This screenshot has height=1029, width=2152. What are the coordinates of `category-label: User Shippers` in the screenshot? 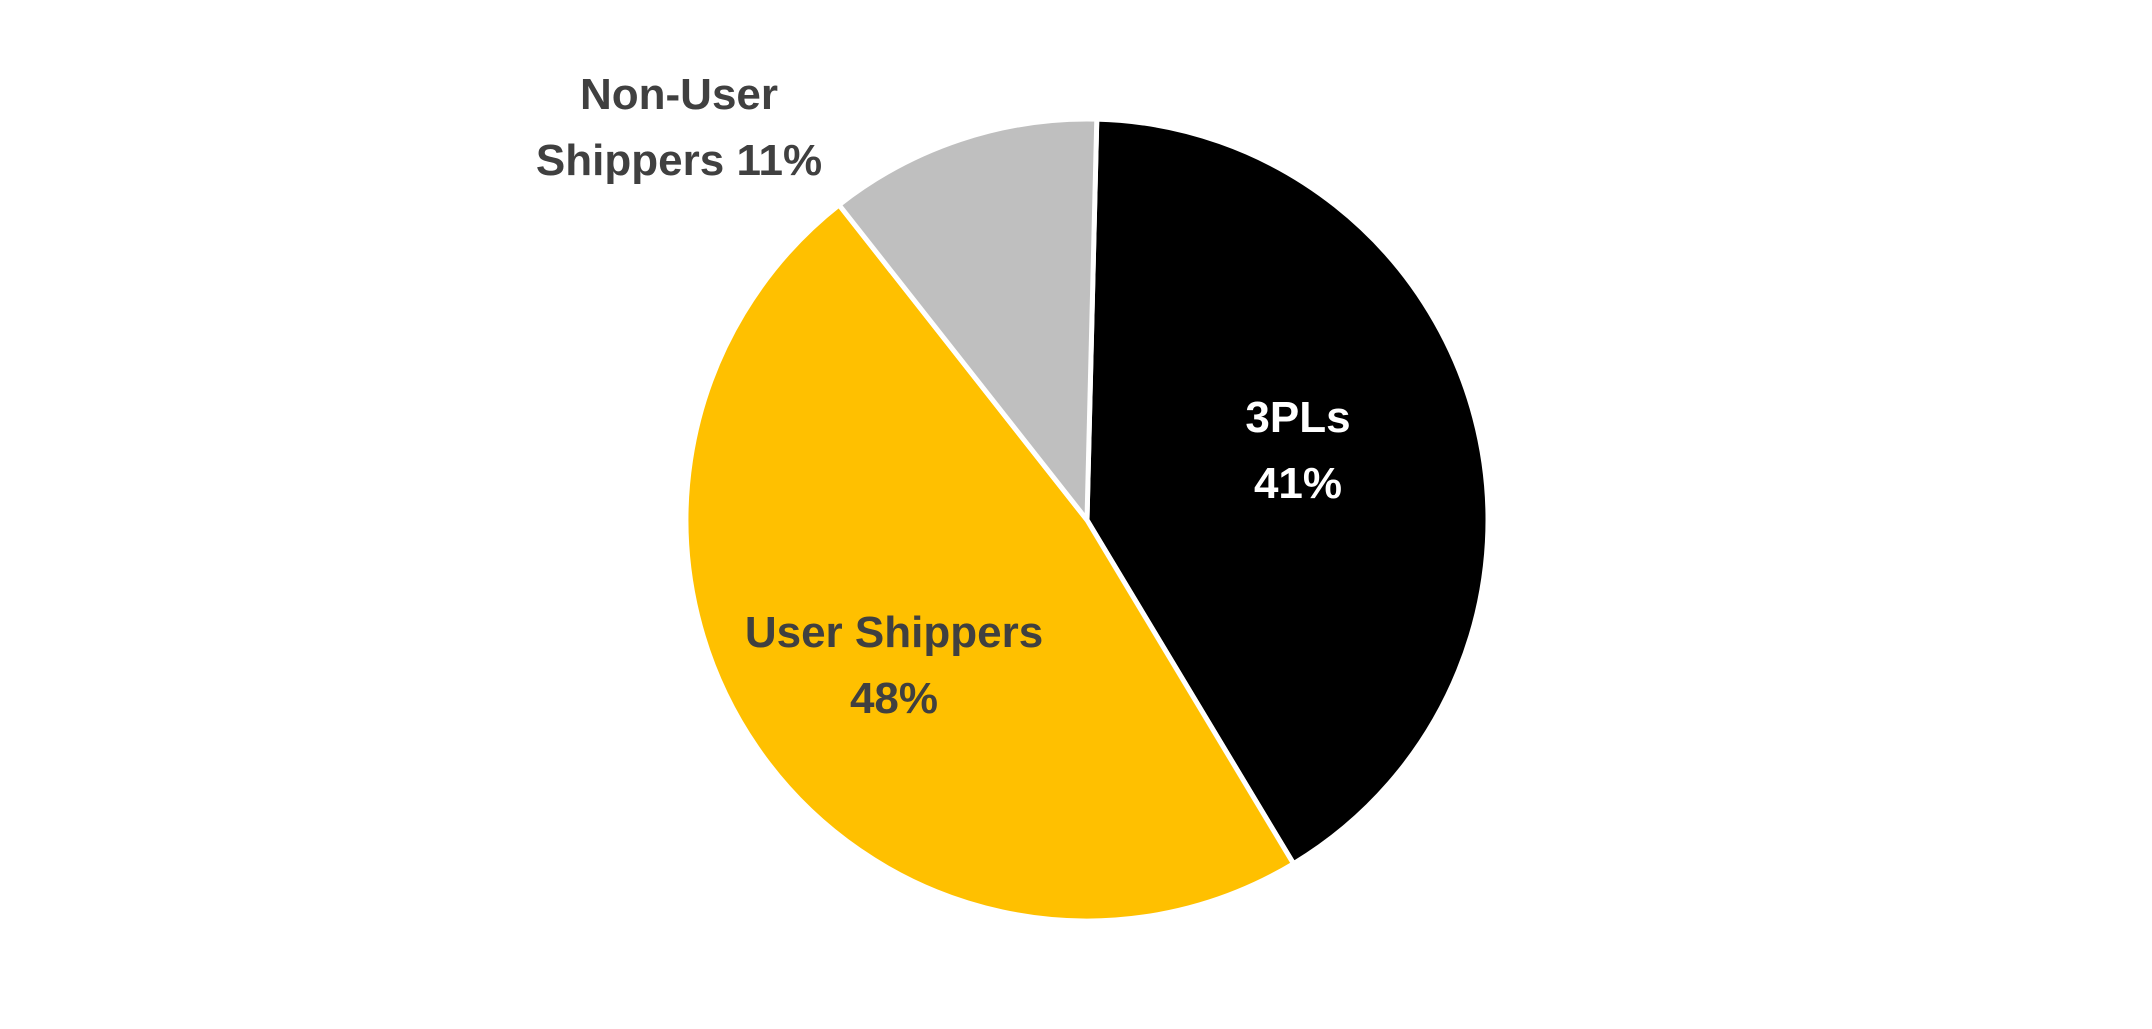 It's located at (894, 632).